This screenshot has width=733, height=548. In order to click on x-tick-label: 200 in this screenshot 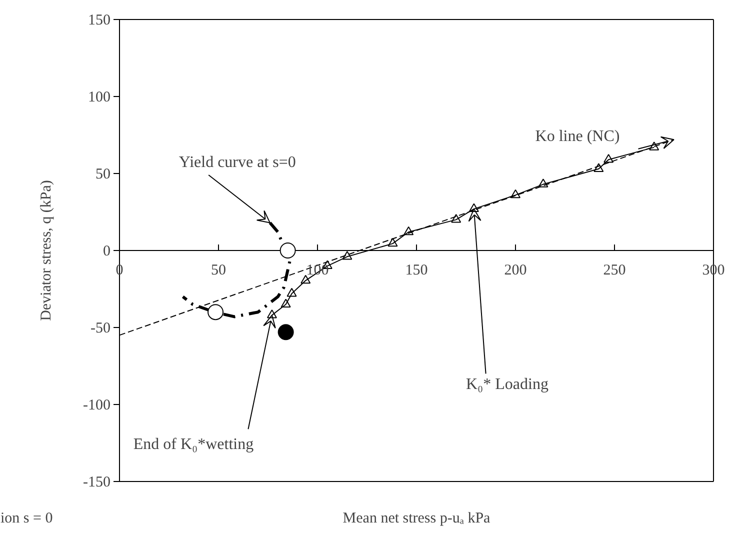, I will do `click(515, 270)`.